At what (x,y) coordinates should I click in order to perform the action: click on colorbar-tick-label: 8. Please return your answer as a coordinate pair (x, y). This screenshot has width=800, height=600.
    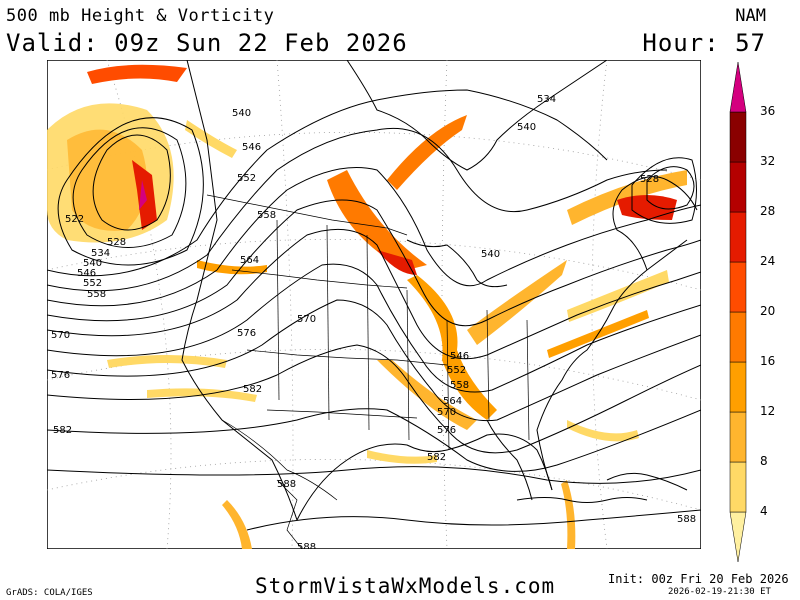
    Looking at the image, I should click on (764, 461).